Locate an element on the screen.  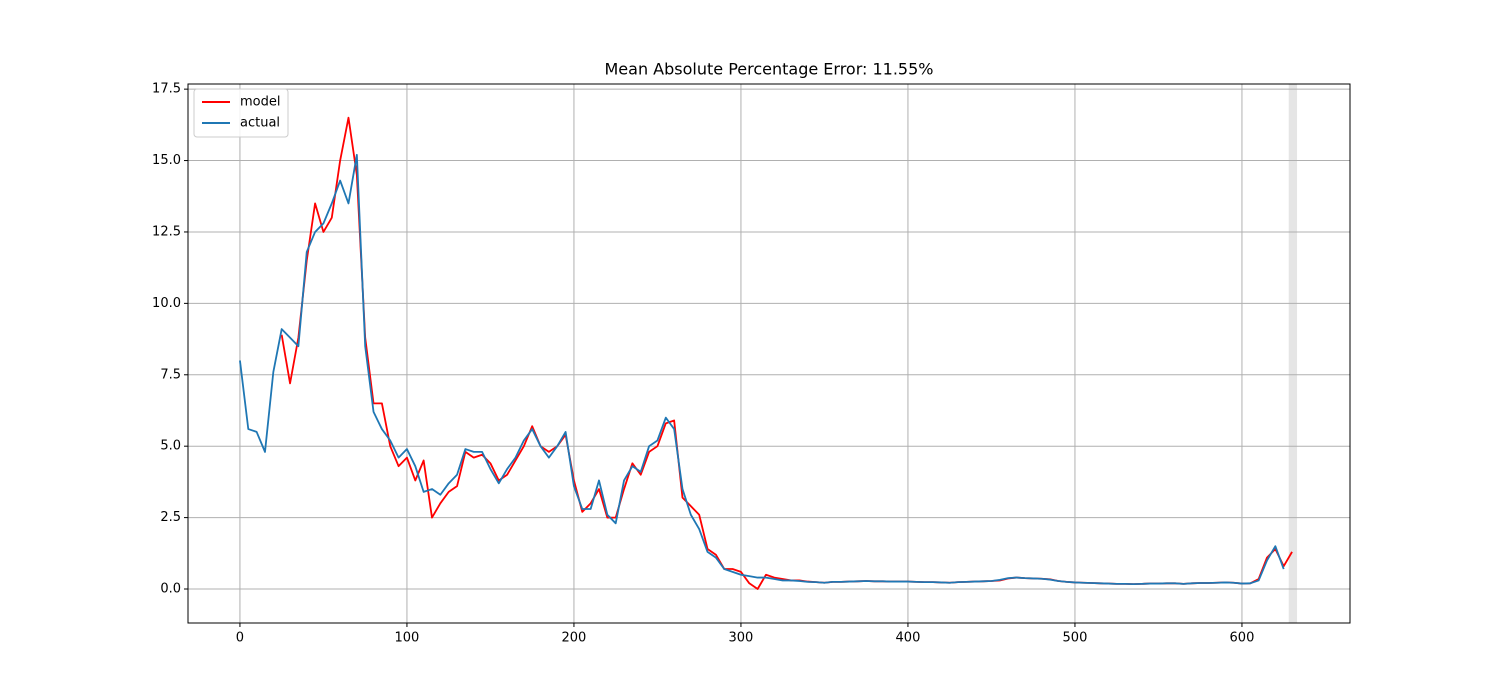
y-tick-label: 0.0 is located at coordinates (170, 589).